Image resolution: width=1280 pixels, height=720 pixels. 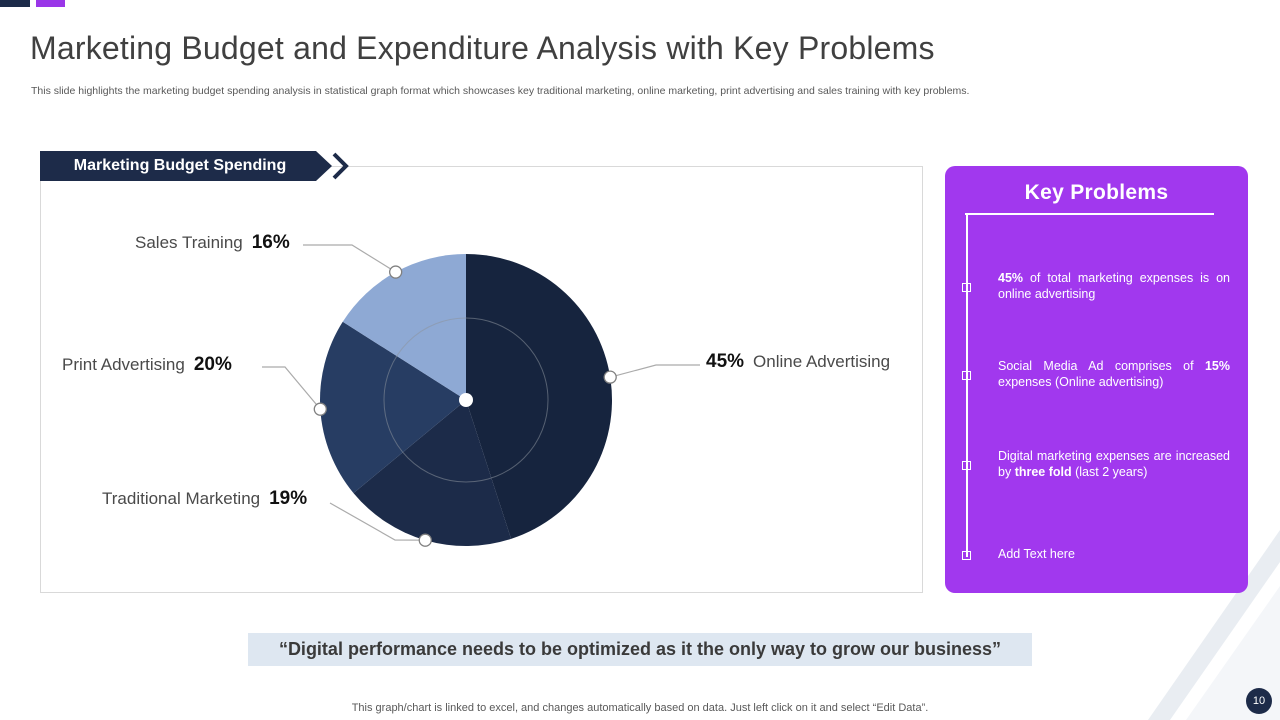 What do you see at coordinates (1089, 214) in the screenshot?
I see `title-underline` at bounding box center [1089, 214].